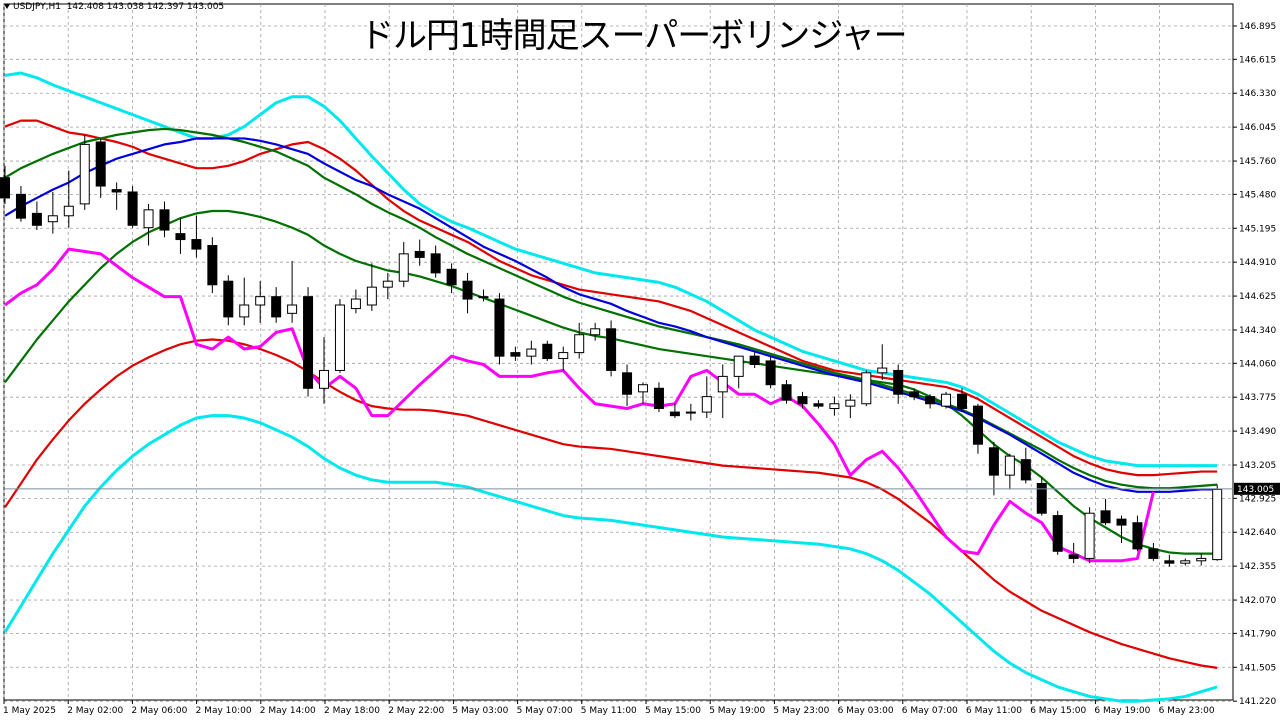 The width and height of the screenshot is (1280, 723). What do you see at coordinates (1257, 162) in the screenshot?
I see `y-tick-label: 145.760` at bounding box center [1257, 162].